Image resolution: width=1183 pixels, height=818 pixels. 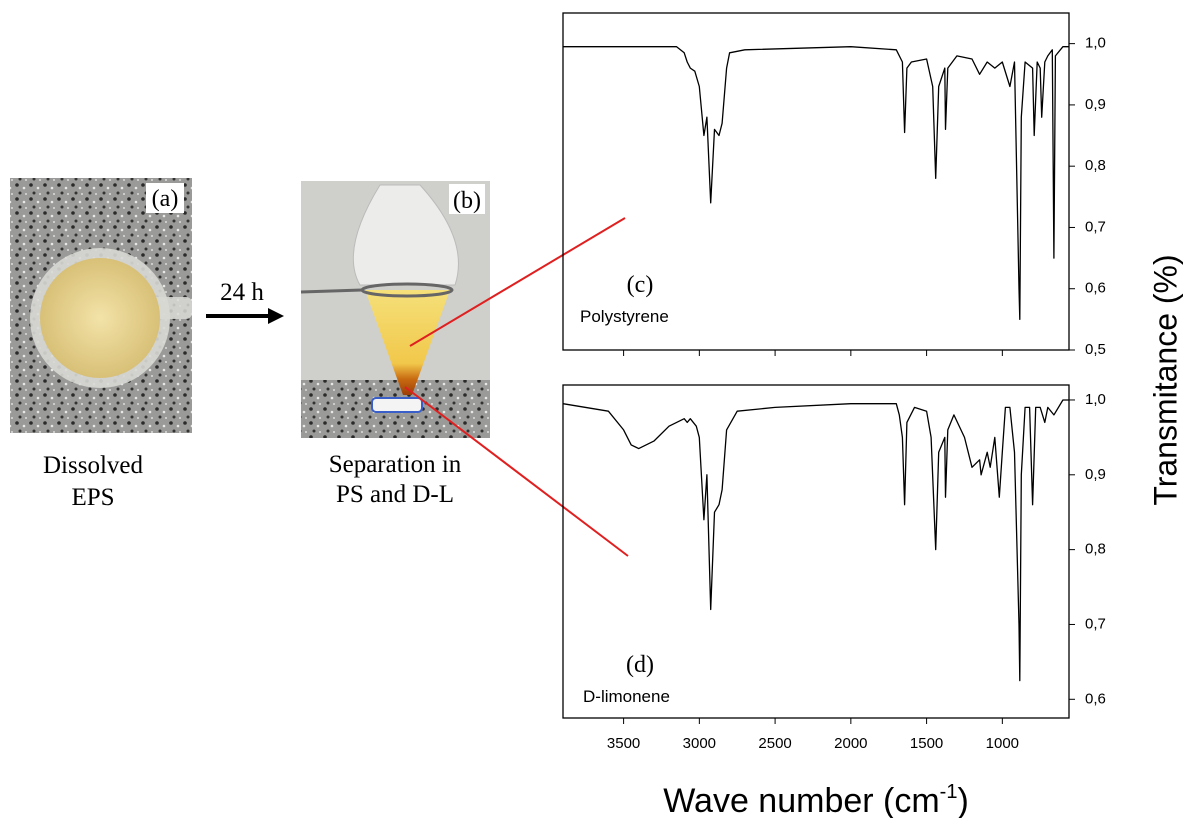 What do you see at coordinates (850, 743) in the screenshot?
I see `x-tick-label: 2000` at bounding box center [850, 743].